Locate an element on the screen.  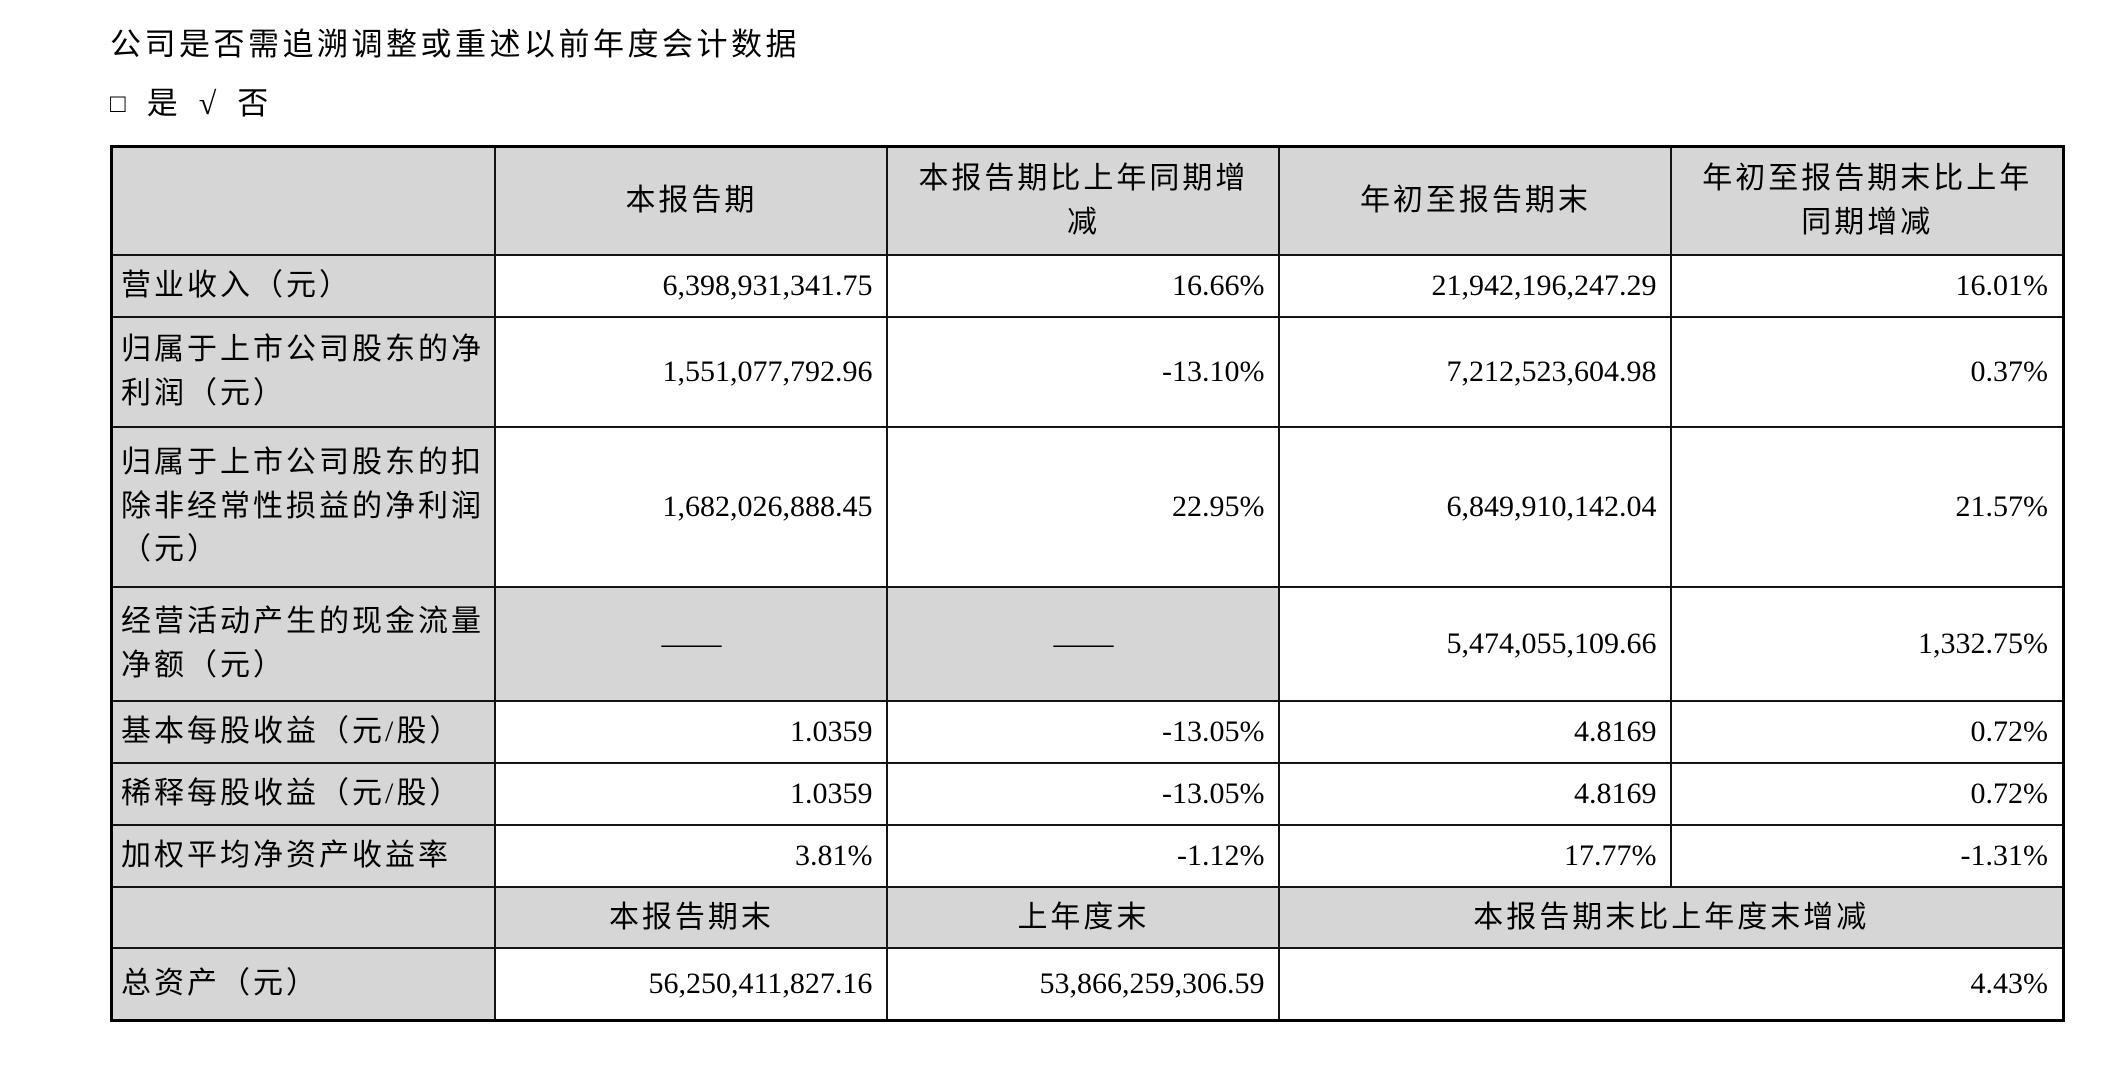
table-row-weighted-avg-roe: 加权平均净资产收益率 3.81% -1.12% 17.77% -1.31% is located at coordinates (1087, 855).